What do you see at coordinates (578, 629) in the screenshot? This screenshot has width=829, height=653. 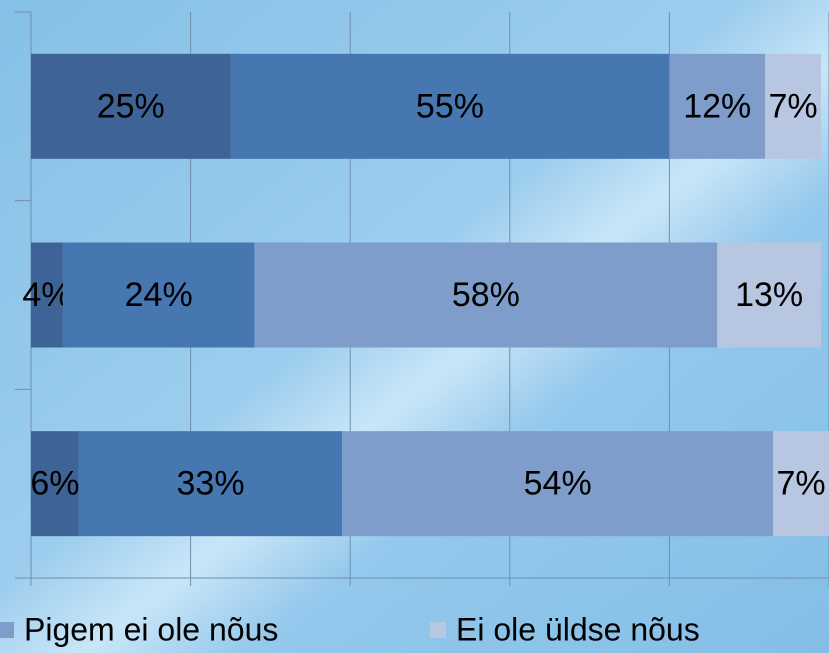 I see `legend-label: Ei ole üldse nõus` at bounding box center [578, 629].